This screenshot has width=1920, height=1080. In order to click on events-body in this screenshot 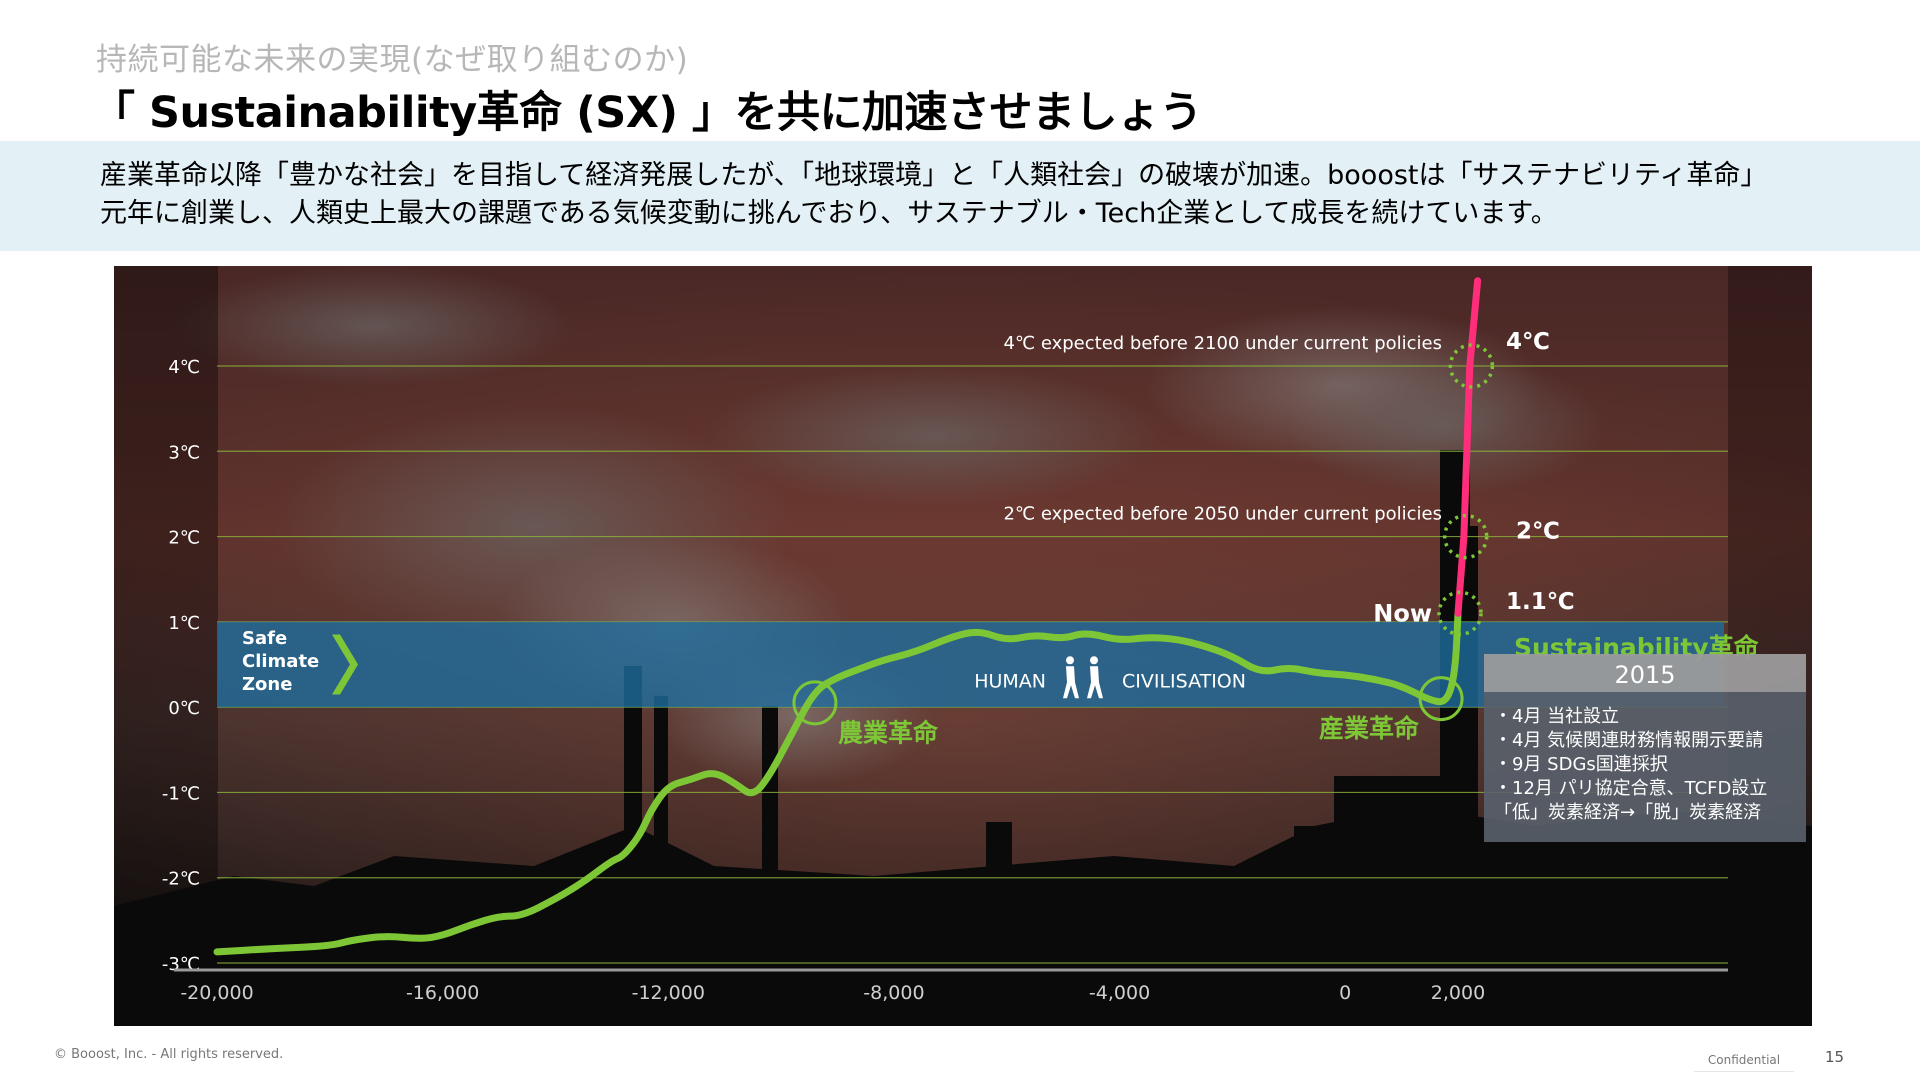, I will do `click(1645, 767)`.